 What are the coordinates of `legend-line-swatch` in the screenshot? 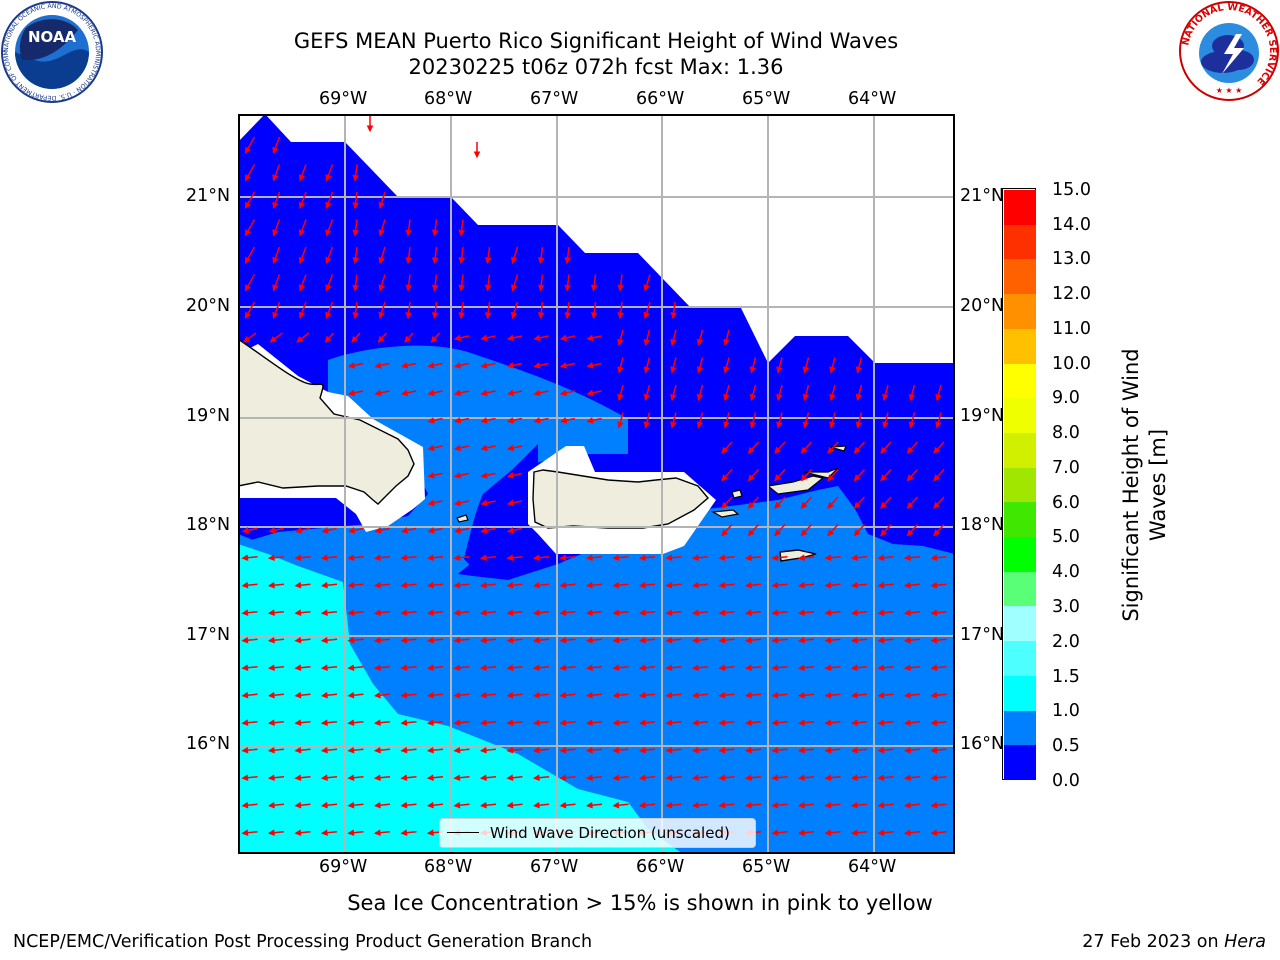 It's located at (463, 832).